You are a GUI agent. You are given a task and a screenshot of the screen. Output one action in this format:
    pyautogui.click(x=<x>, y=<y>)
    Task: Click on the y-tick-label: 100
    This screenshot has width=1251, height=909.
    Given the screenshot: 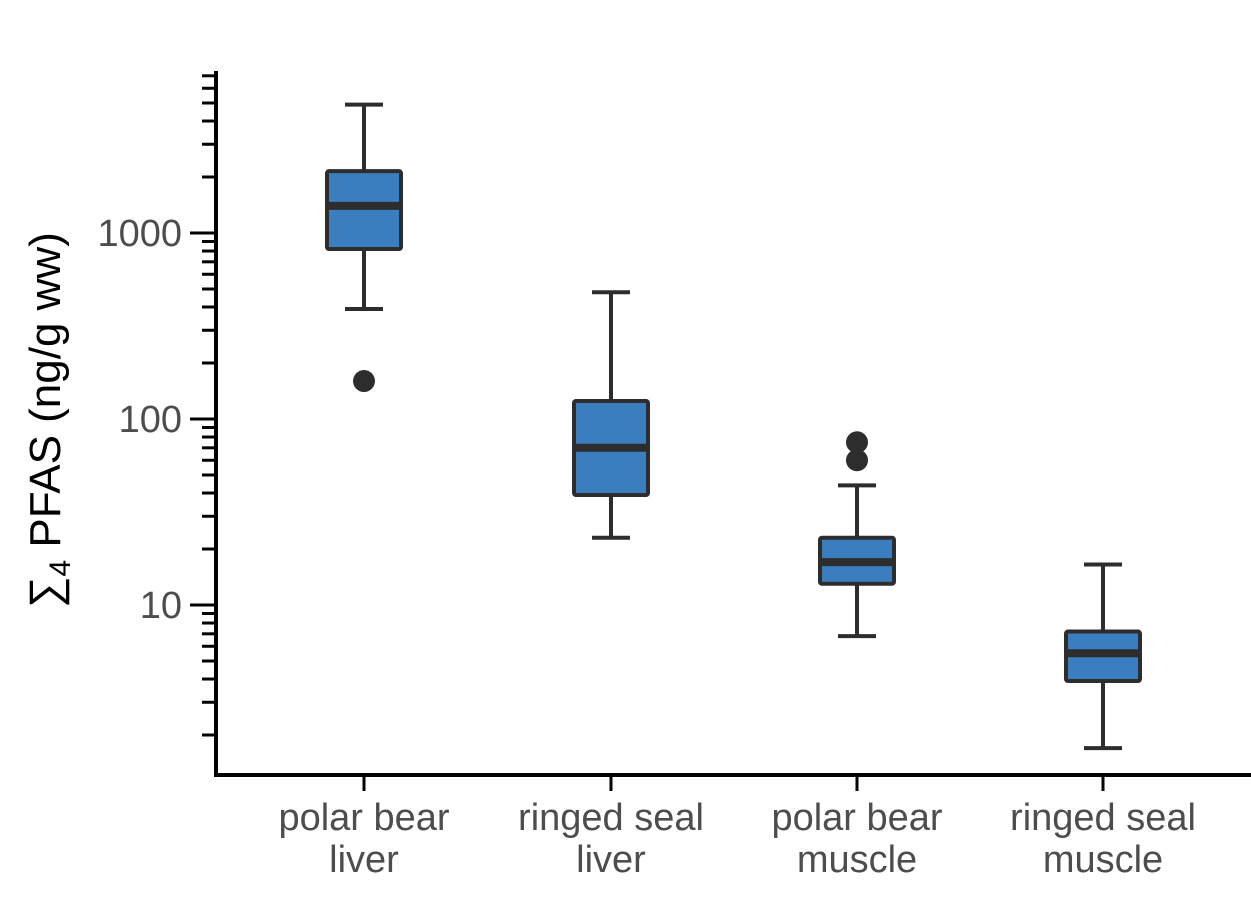 What is the action you would take?
    pyautogui.click(x=150, y=420)
    